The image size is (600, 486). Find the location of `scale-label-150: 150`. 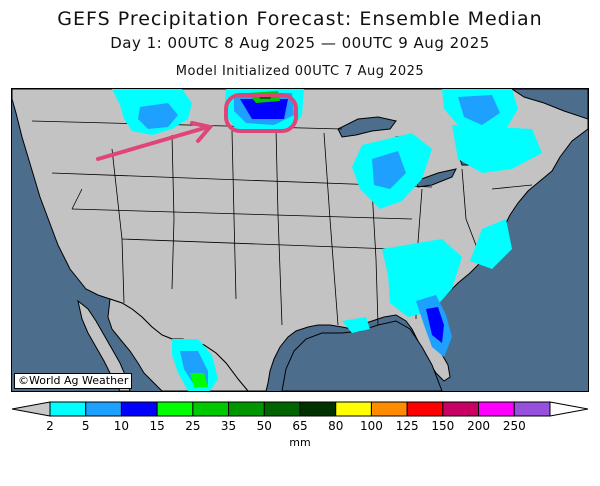

scale-label-150: 150 is located at coordinates (442, 426).